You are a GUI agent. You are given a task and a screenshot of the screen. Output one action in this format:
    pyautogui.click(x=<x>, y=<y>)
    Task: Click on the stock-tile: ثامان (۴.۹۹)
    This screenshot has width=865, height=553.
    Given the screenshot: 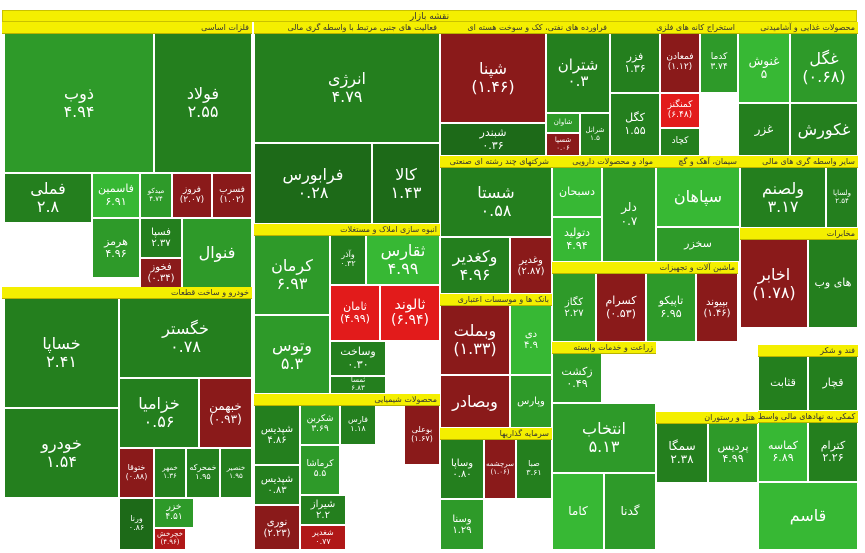 What is the action you would take?
    pyautogui.click(x=355, y=313)
    